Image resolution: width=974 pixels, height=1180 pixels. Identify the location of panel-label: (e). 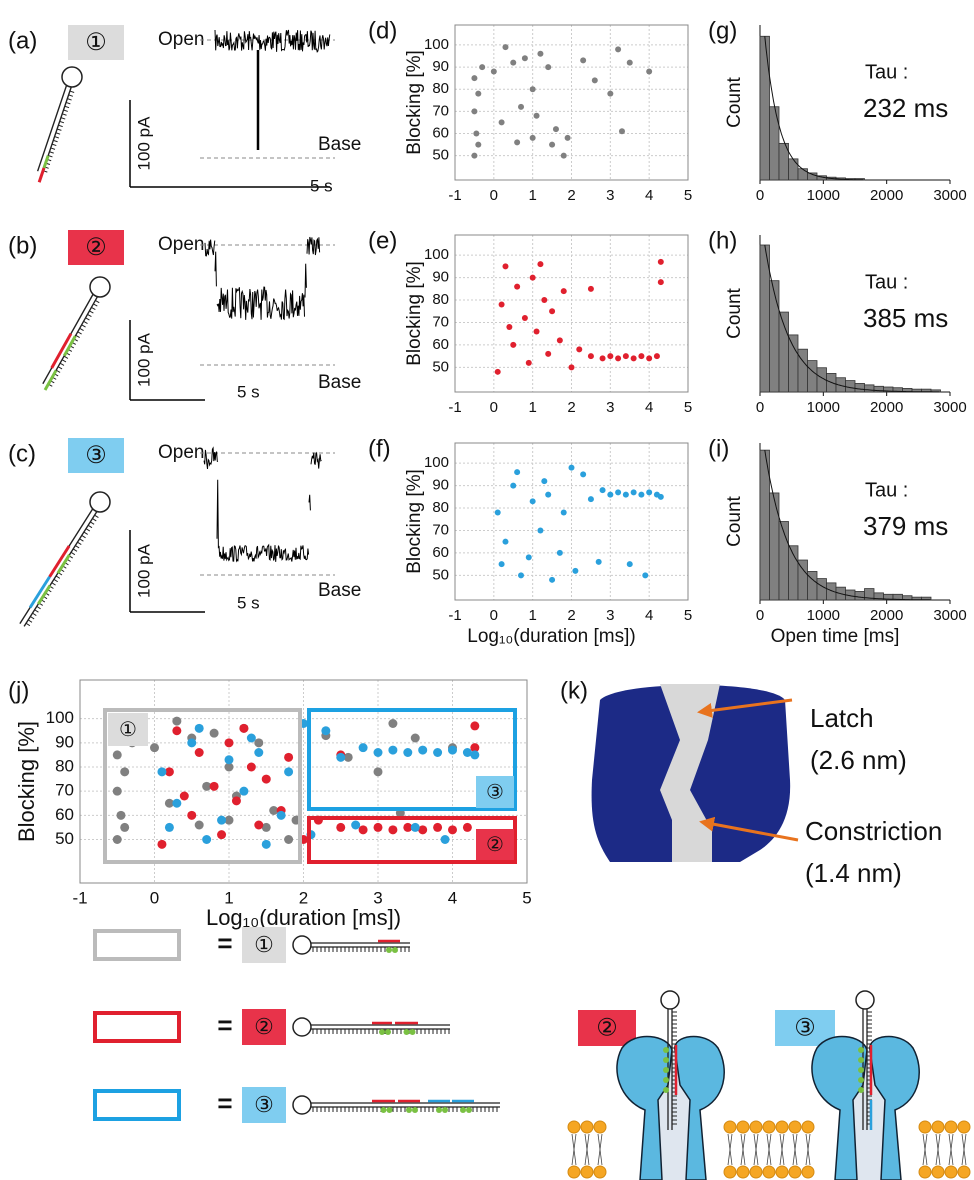
(382, 240).